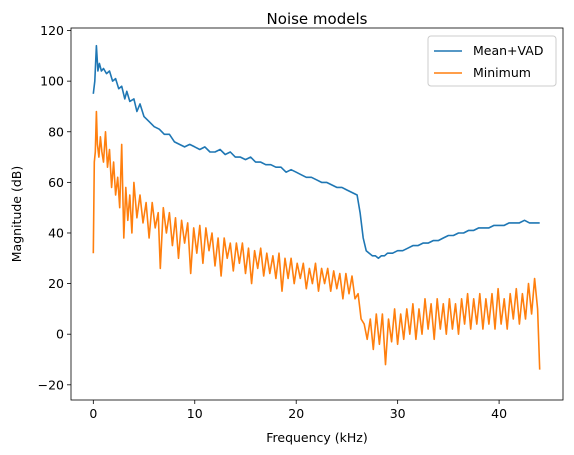 The height and width of the screenshot is (455, 574). Describe the element at coordinates (296, 413) in the screenshot. I see `x-tick-label: 20` at that location.